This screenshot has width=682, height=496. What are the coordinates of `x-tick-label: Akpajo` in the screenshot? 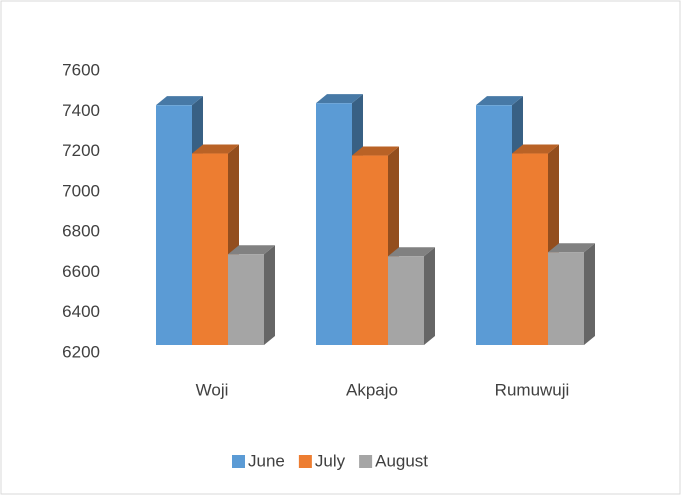 It's located at (372, 389).